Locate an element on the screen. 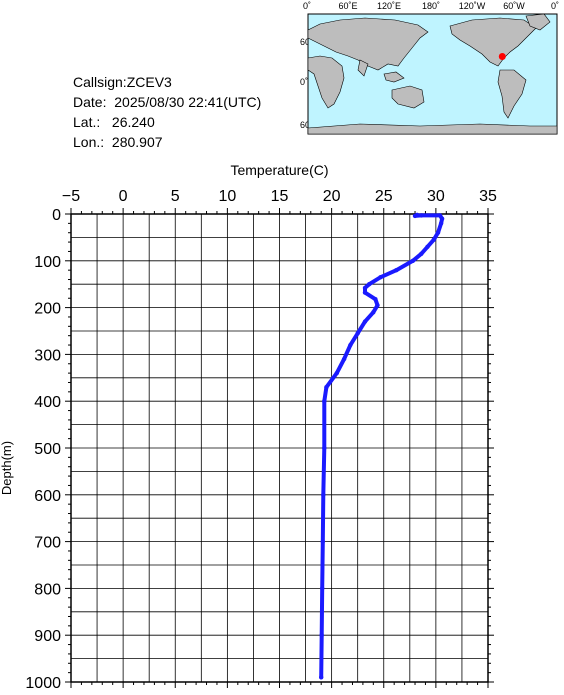 This screenshot has height=695, width=564. x-tick-label: 0 is located at coordinates (123, 196).